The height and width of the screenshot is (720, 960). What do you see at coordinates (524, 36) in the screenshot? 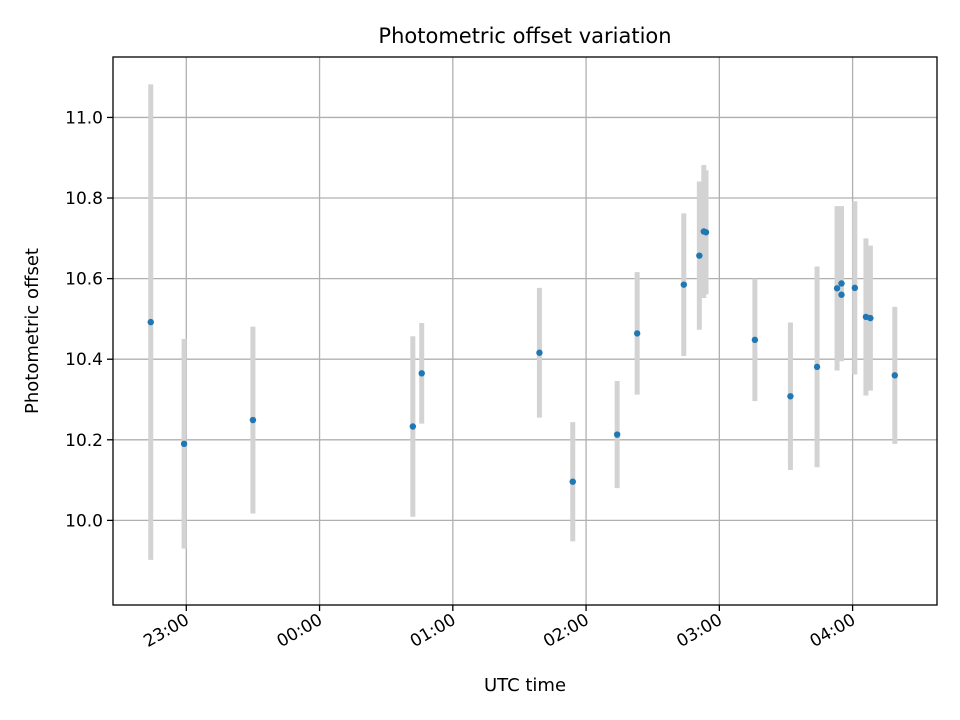
I see `chart-title: Photometric offset variation` at bounding box center [524, 36].